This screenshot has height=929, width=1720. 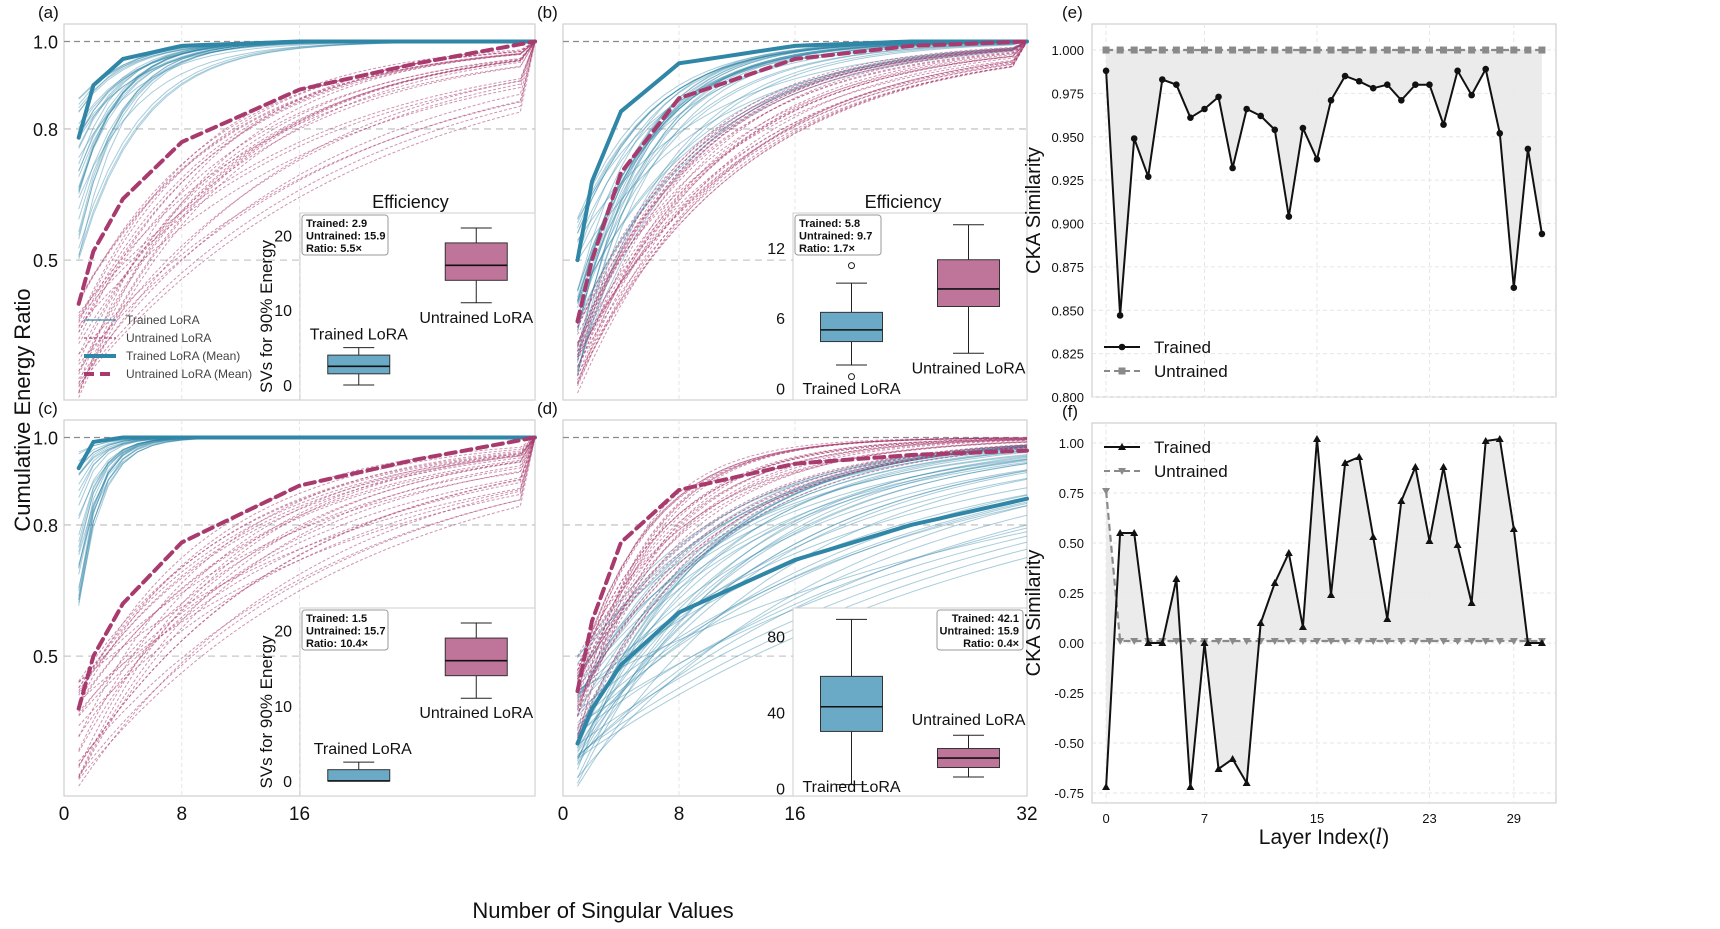 What do you see at coordinates (1182, 347) in the screenshot?
I see `legend-label: Trained` at bounding box center [1182, 347].